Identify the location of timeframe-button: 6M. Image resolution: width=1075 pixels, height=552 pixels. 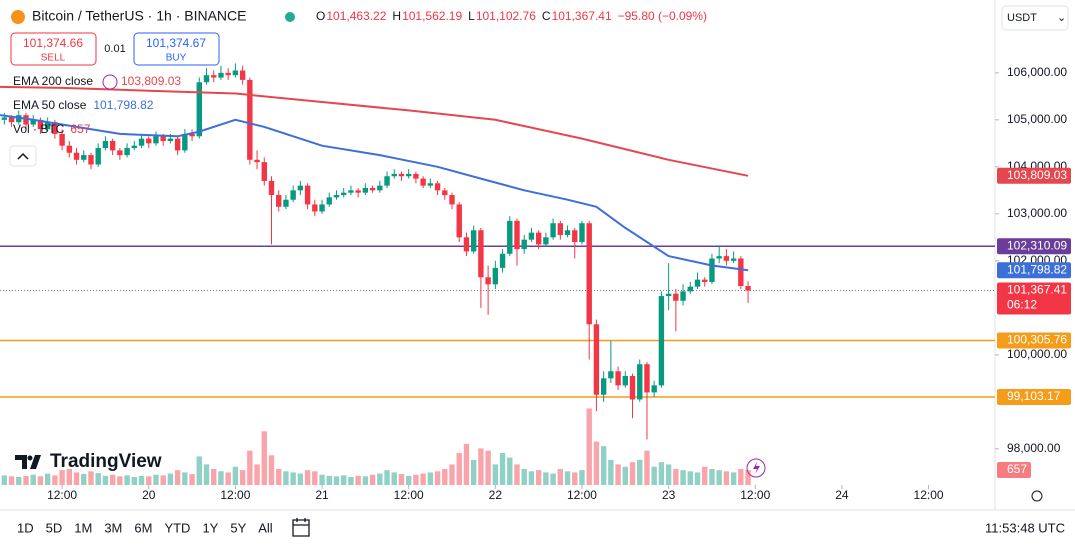
(143, 527).